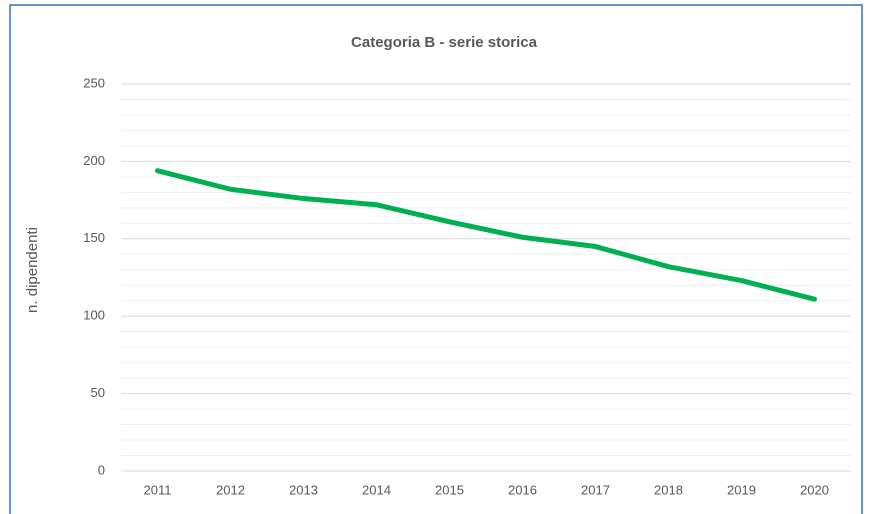 This screenshot has height=514, width=869. Describe the element at coordinates (449, 489) in the screenshot. I see `x-tick-label: 2015` at that location.